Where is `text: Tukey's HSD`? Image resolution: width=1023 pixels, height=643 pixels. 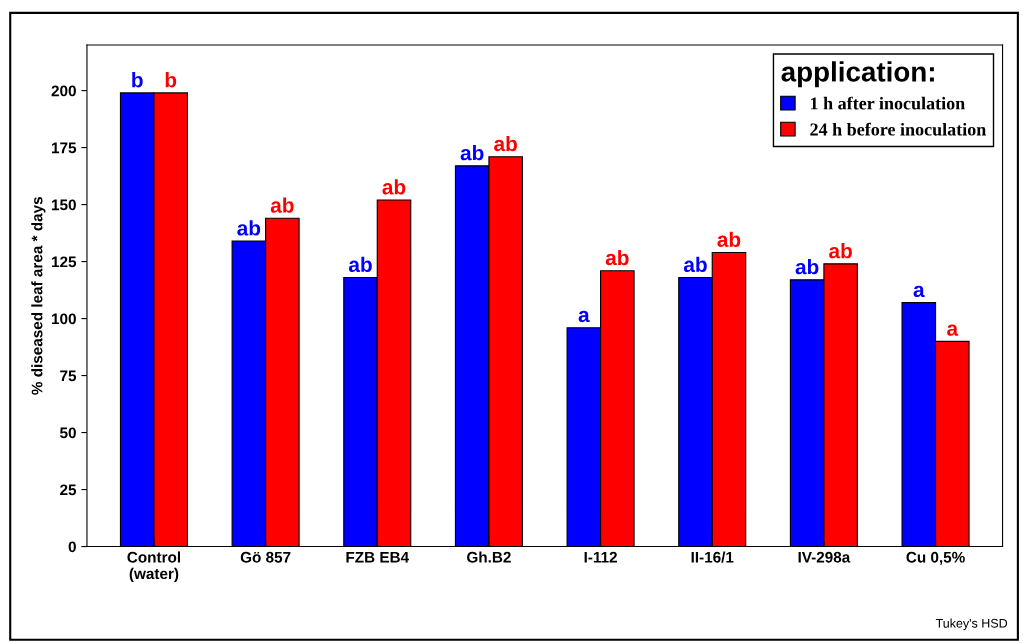 text: Tukey's HSD is located at coordinates (971, 624).